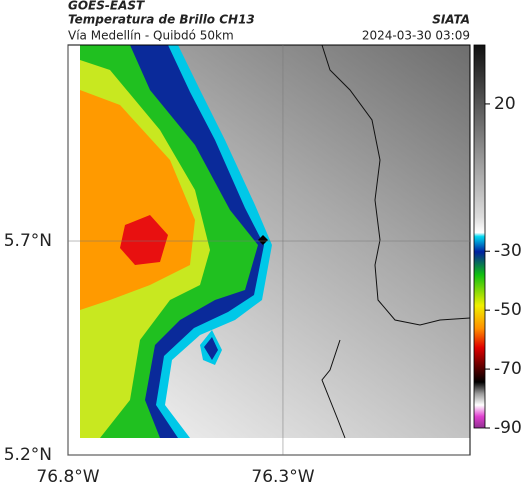  What do you see at coordinates (137, 200) in the screenshot?
I see `cloud-orange` at bounding box center [137, 200].